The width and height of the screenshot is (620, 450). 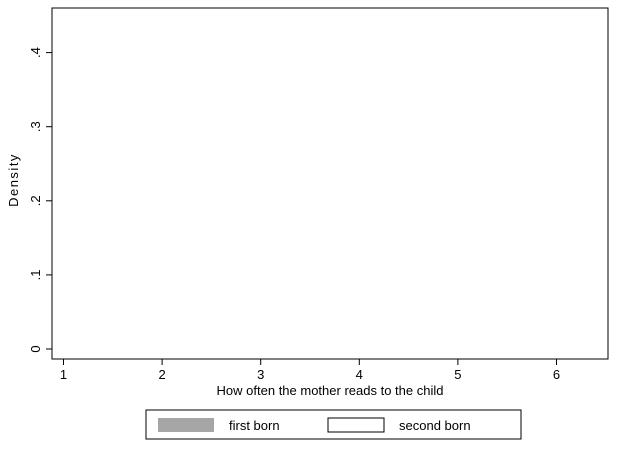 What do you see at coordinates (356, 425) in the screenshot?
I see `legend-swatch-second-born` at bounding box center [356, 425].